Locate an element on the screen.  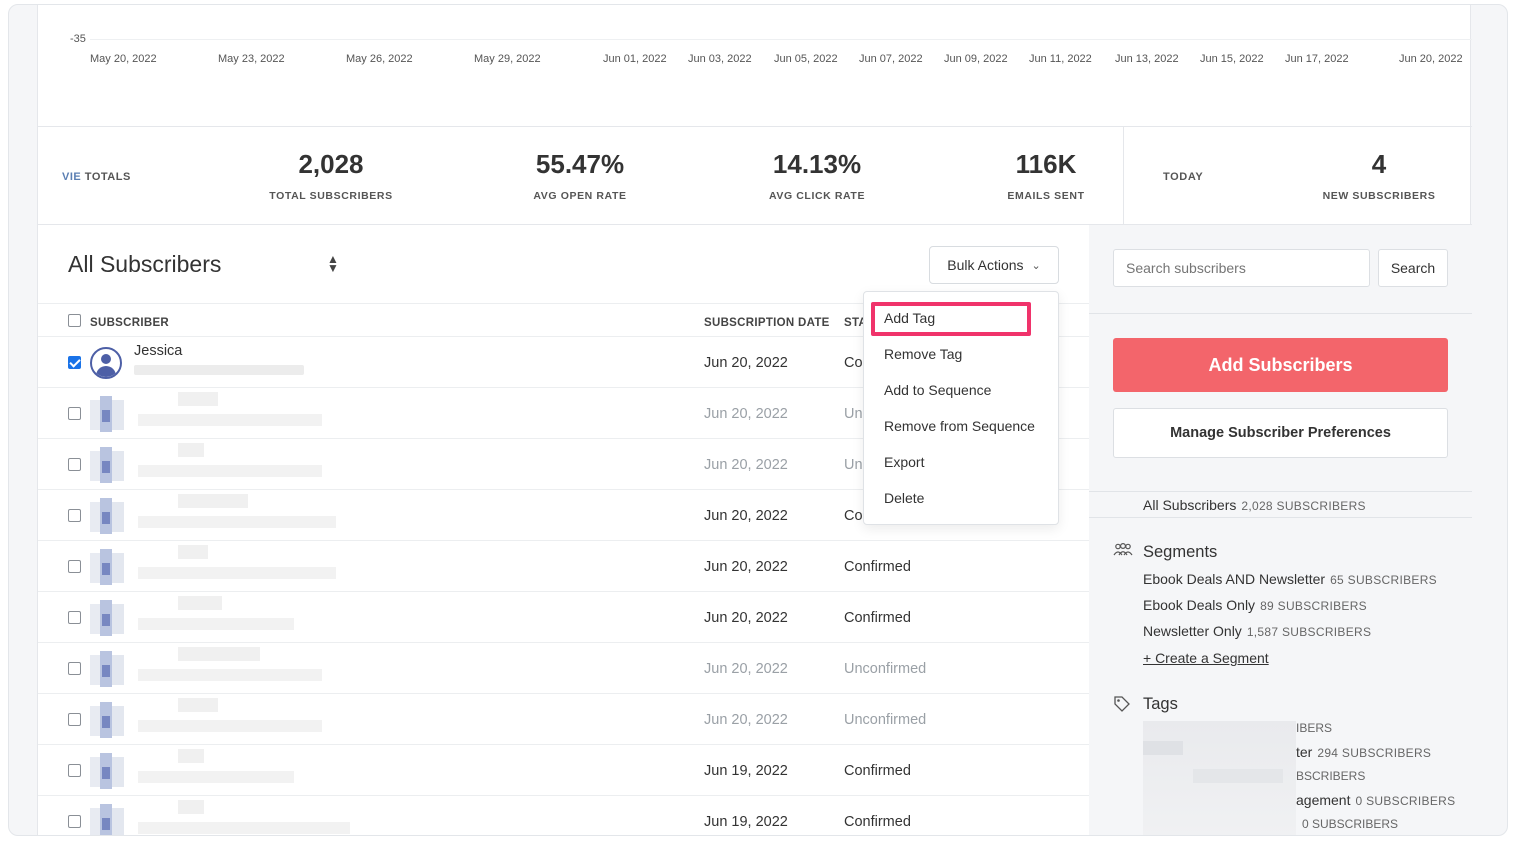
subscriber-name: Jessica is located at coordinates (158, 351).